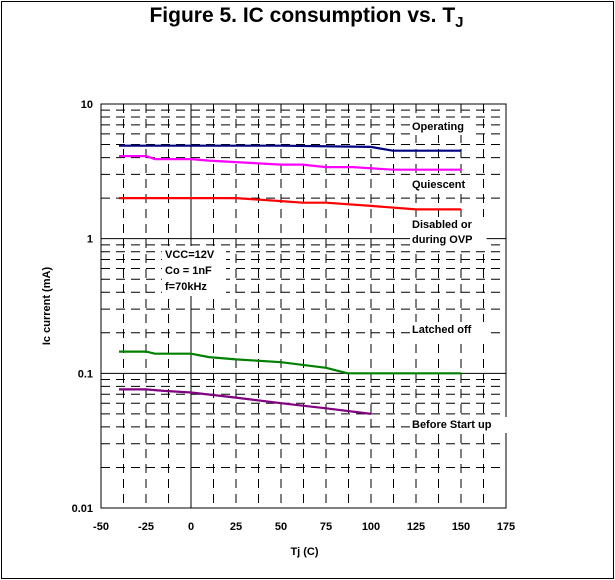  What do you see at coordinates (304, 552) in the screenshot?
I see `x-axis-label: Tj (C)` at bounding box center [304, 552].